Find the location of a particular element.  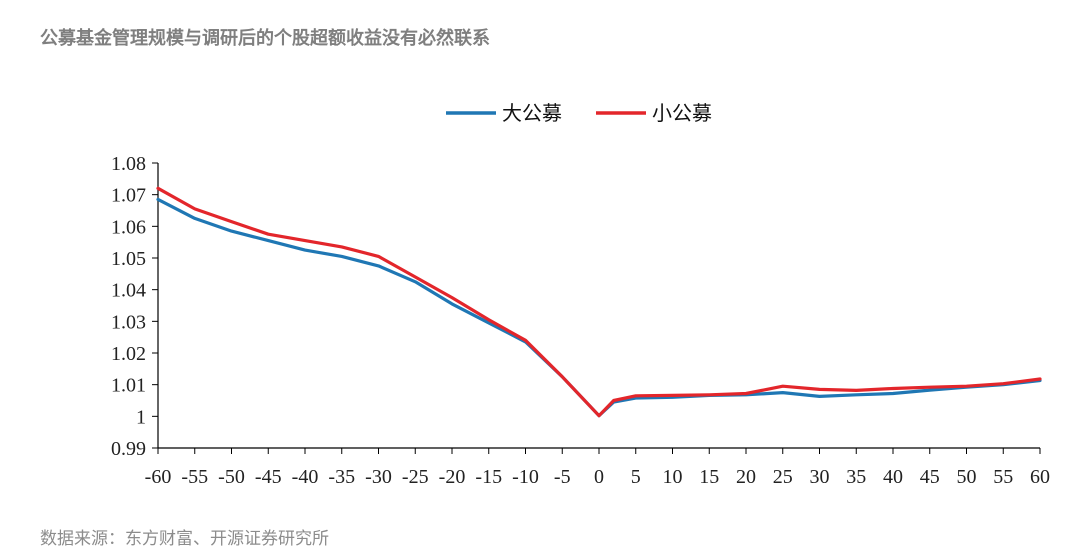

x-tick-label: 5 is located at coordinates (636, 477).